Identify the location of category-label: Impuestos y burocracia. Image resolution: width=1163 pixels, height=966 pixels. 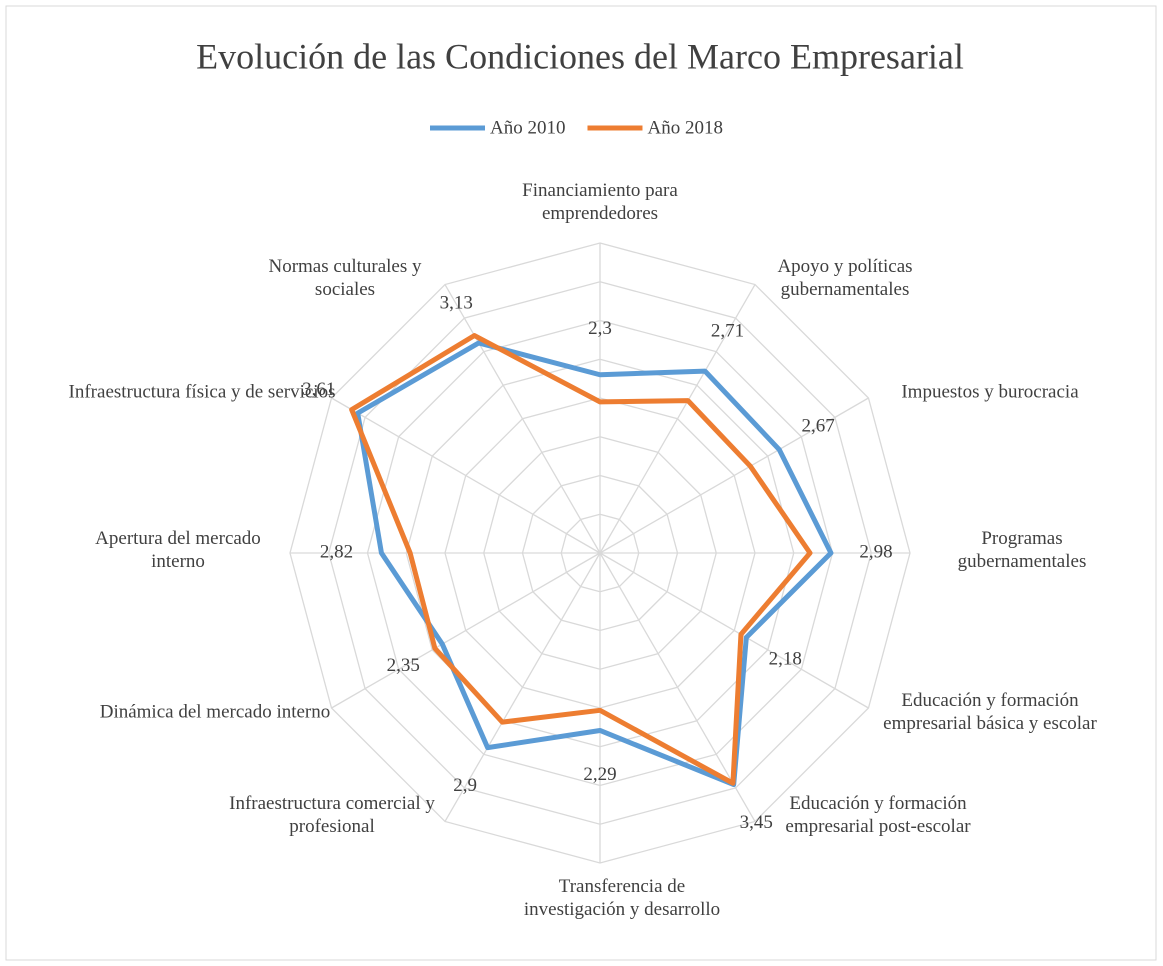
(990, 392).